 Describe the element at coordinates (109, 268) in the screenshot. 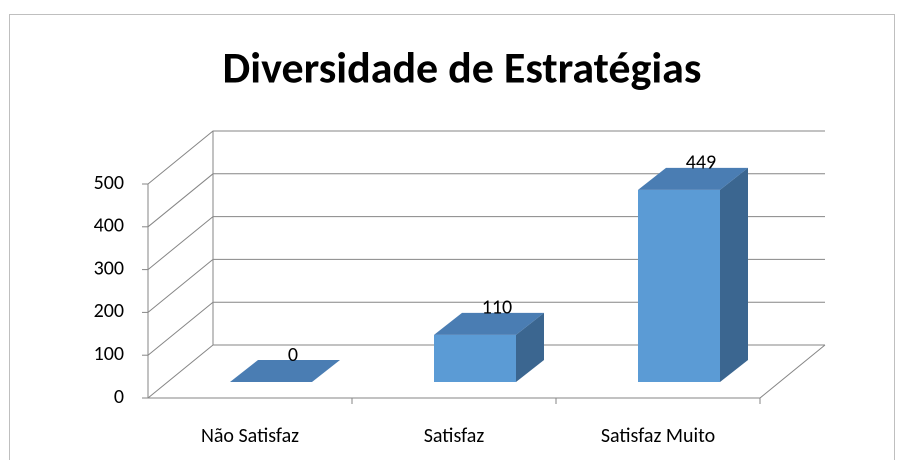

I see `y-tick-label: 300` at that location.